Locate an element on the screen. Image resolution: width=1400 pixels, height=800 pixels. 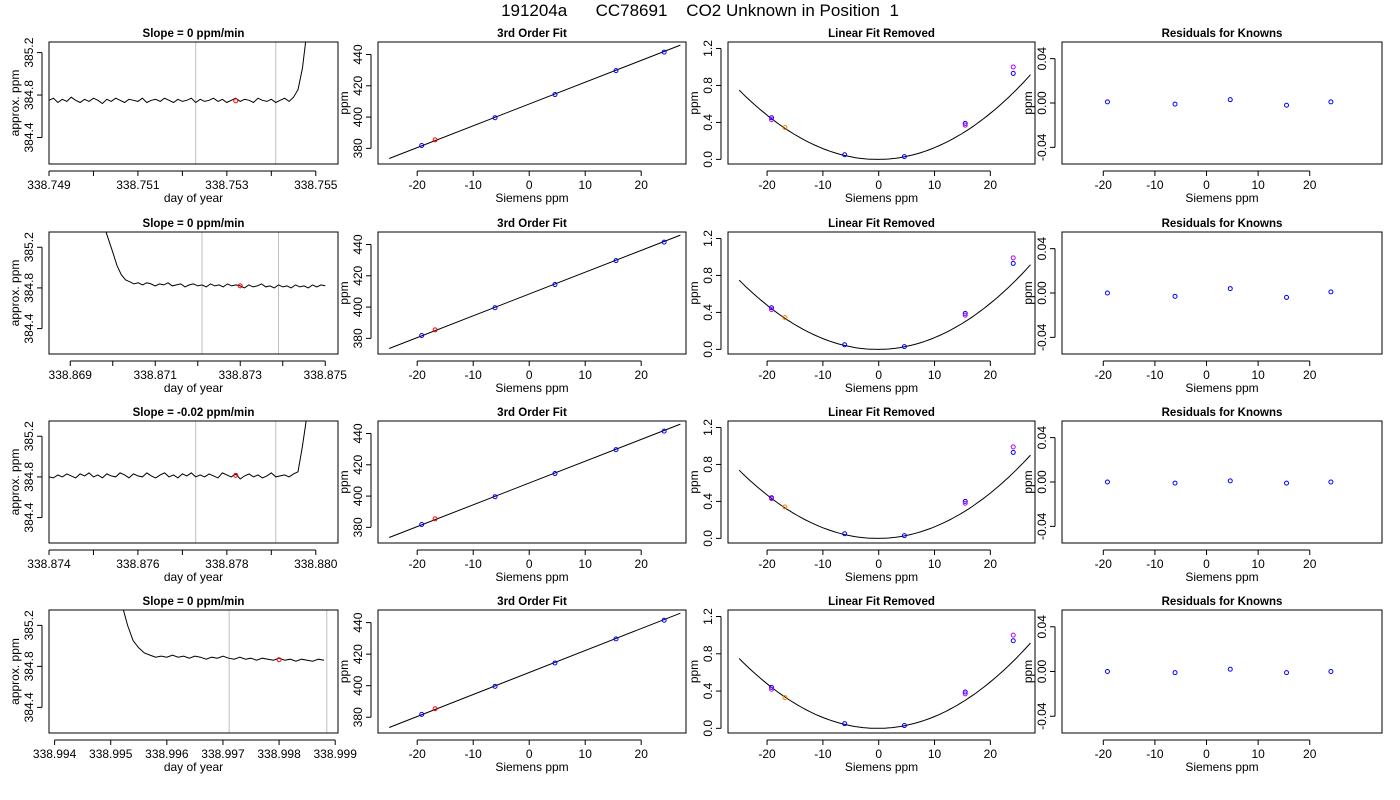
x-tick-label: 338.880 is located at coordinates (316, 564).